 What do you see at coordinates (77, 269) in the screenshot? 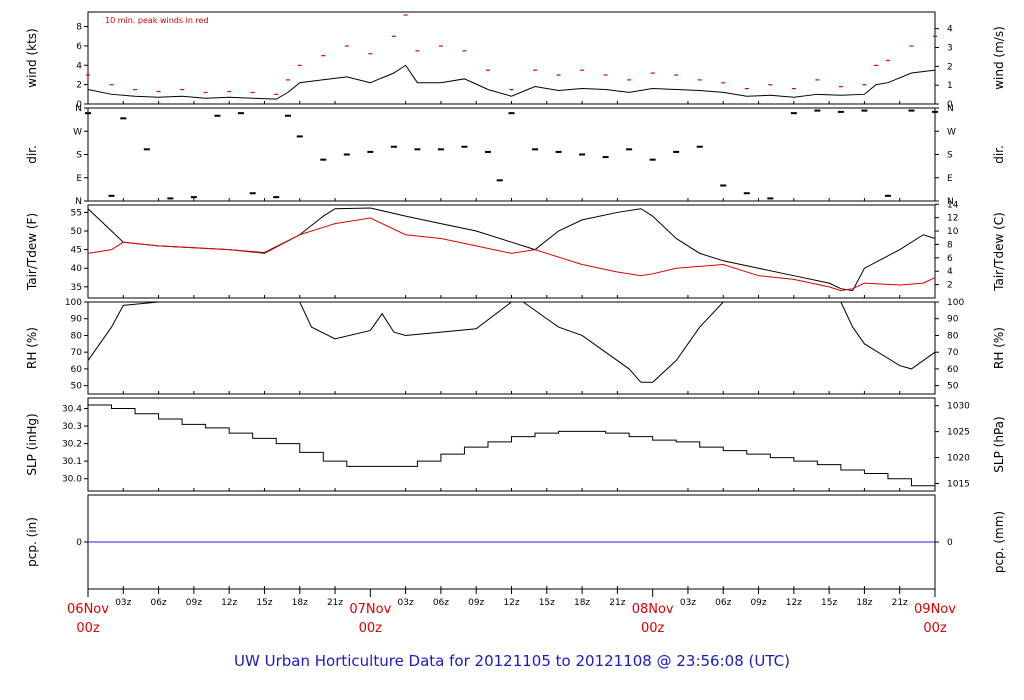
I see `y-tick-label: 40` at bounding box center [77, 269].